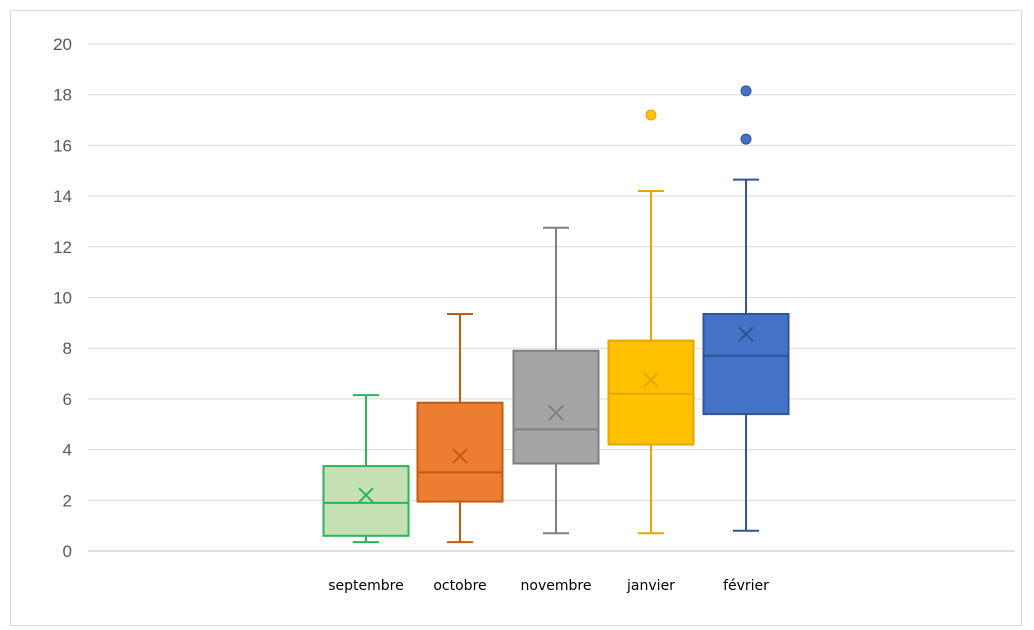 The image size is (1034, 630). What do you see at coordinates (62, 196) in the screenshot?
I see `y-tick-label: 14` at bounding box center [62, 196].